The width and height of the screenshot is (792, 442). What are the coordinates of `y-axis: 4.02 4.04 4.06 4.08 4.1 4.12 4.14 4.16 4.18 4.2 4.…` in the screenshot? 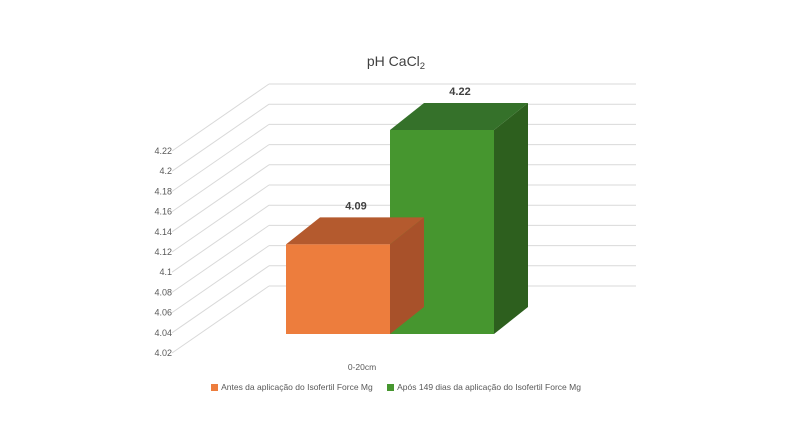 It's located at (163, 252).